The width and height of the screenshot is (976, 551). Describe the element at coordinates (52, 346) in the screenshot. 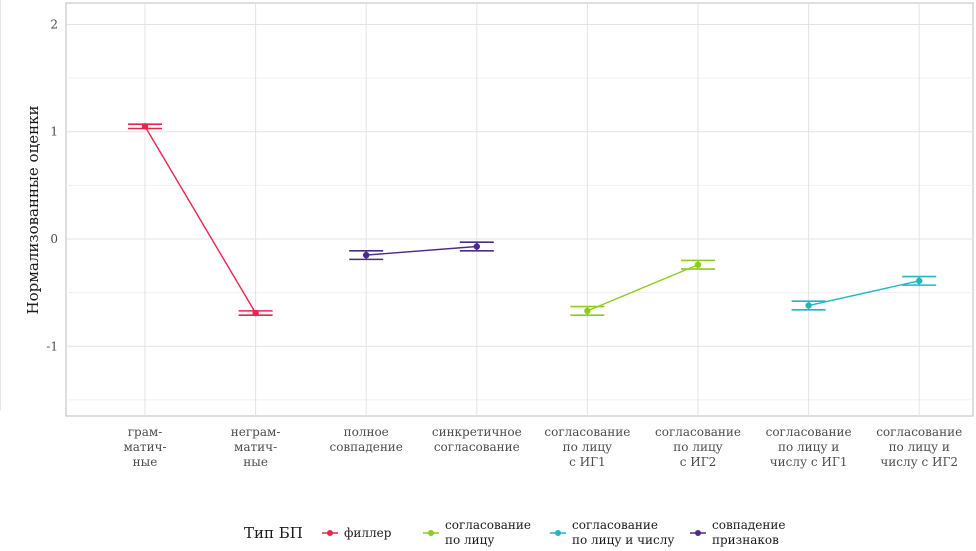

I see `y-tick-label: -1` at that location.